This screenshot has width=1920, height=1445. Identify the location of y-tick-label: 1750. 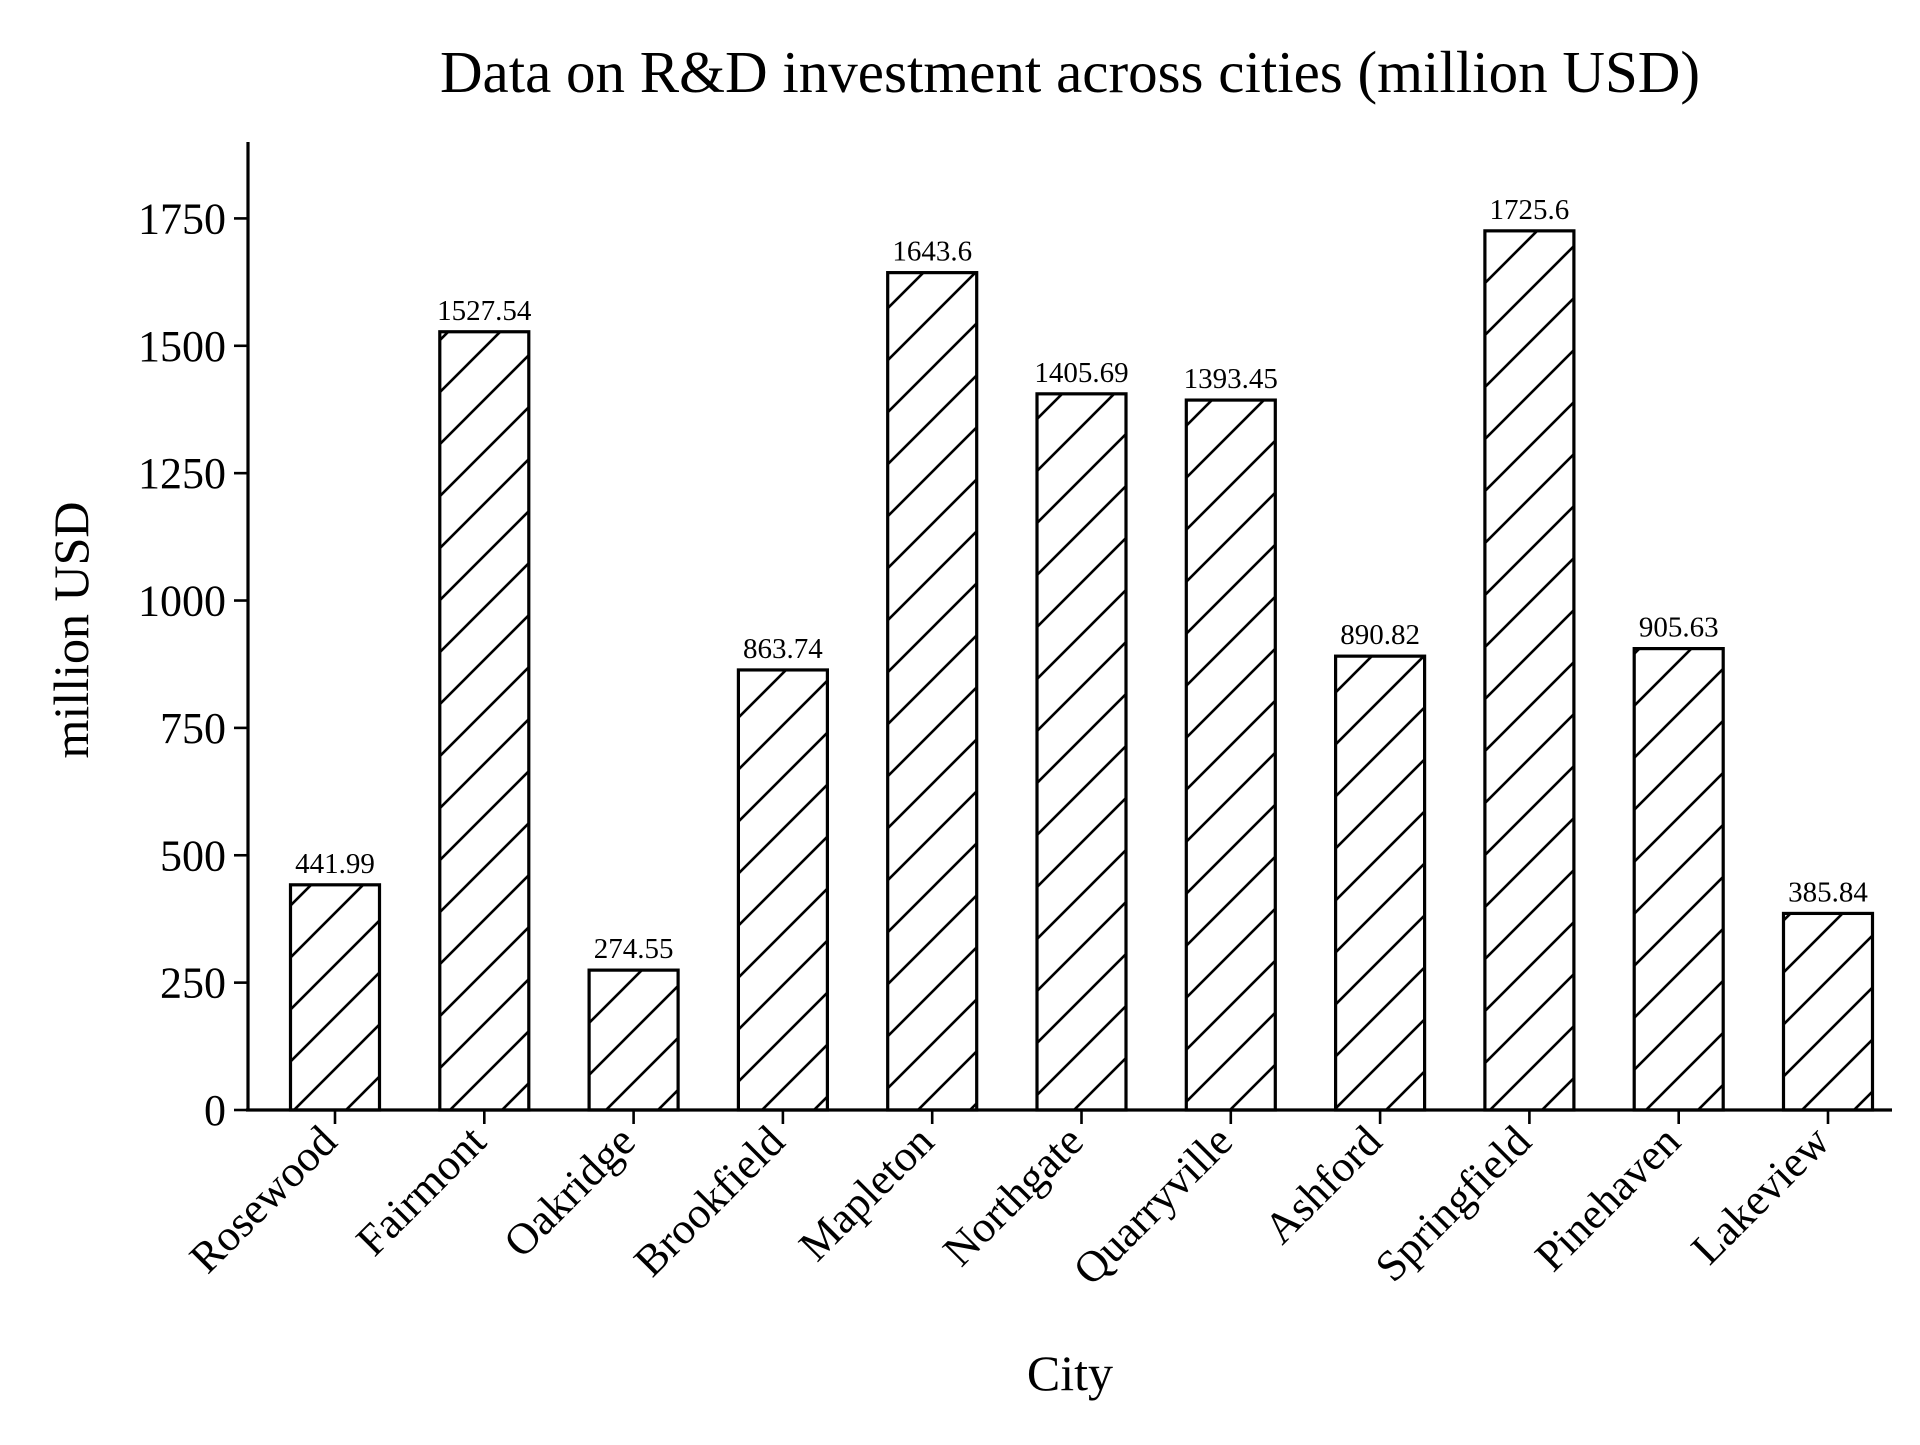
(182, 218).